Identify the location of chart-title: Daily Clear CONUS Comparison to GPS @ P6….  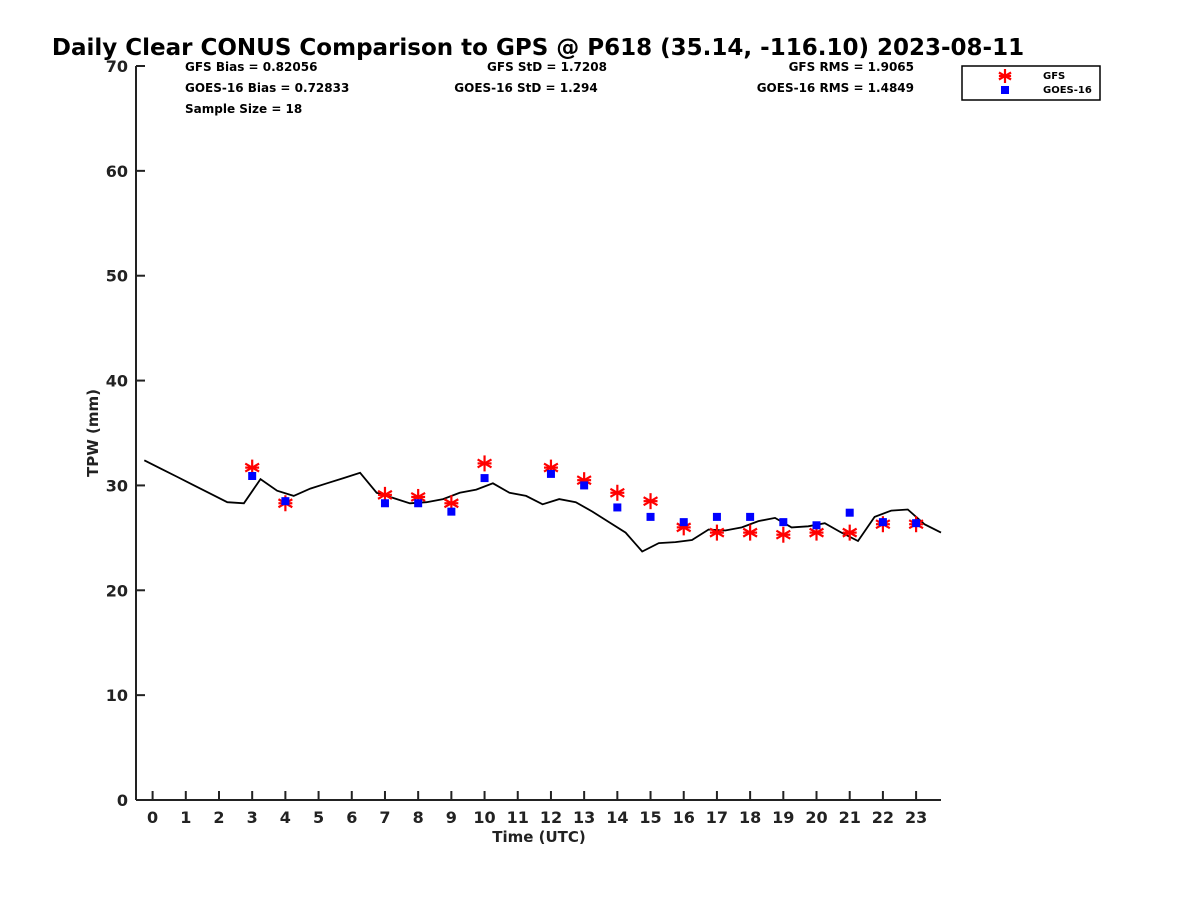
(538, 48).